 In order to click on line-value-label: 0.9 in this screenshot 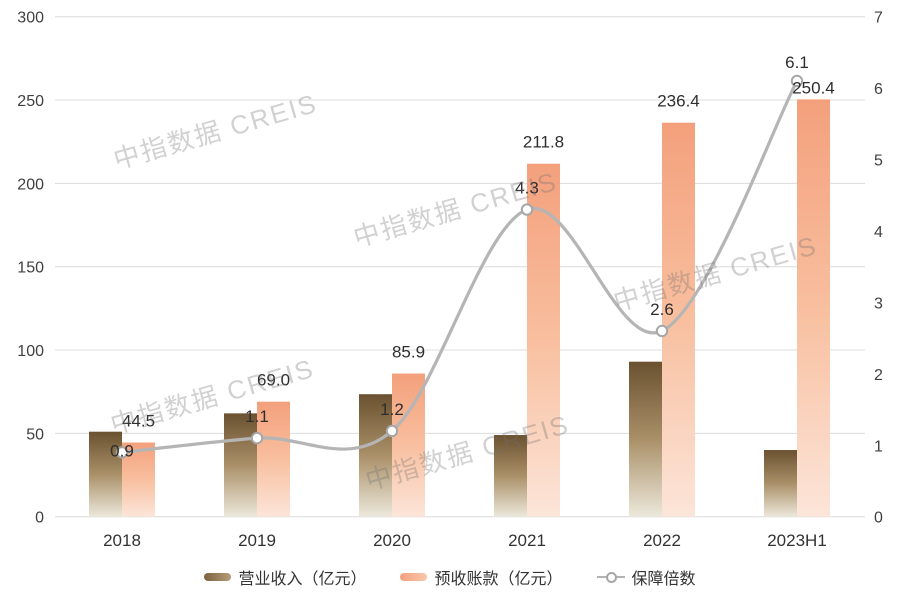, I will do `click(122, 450)`.